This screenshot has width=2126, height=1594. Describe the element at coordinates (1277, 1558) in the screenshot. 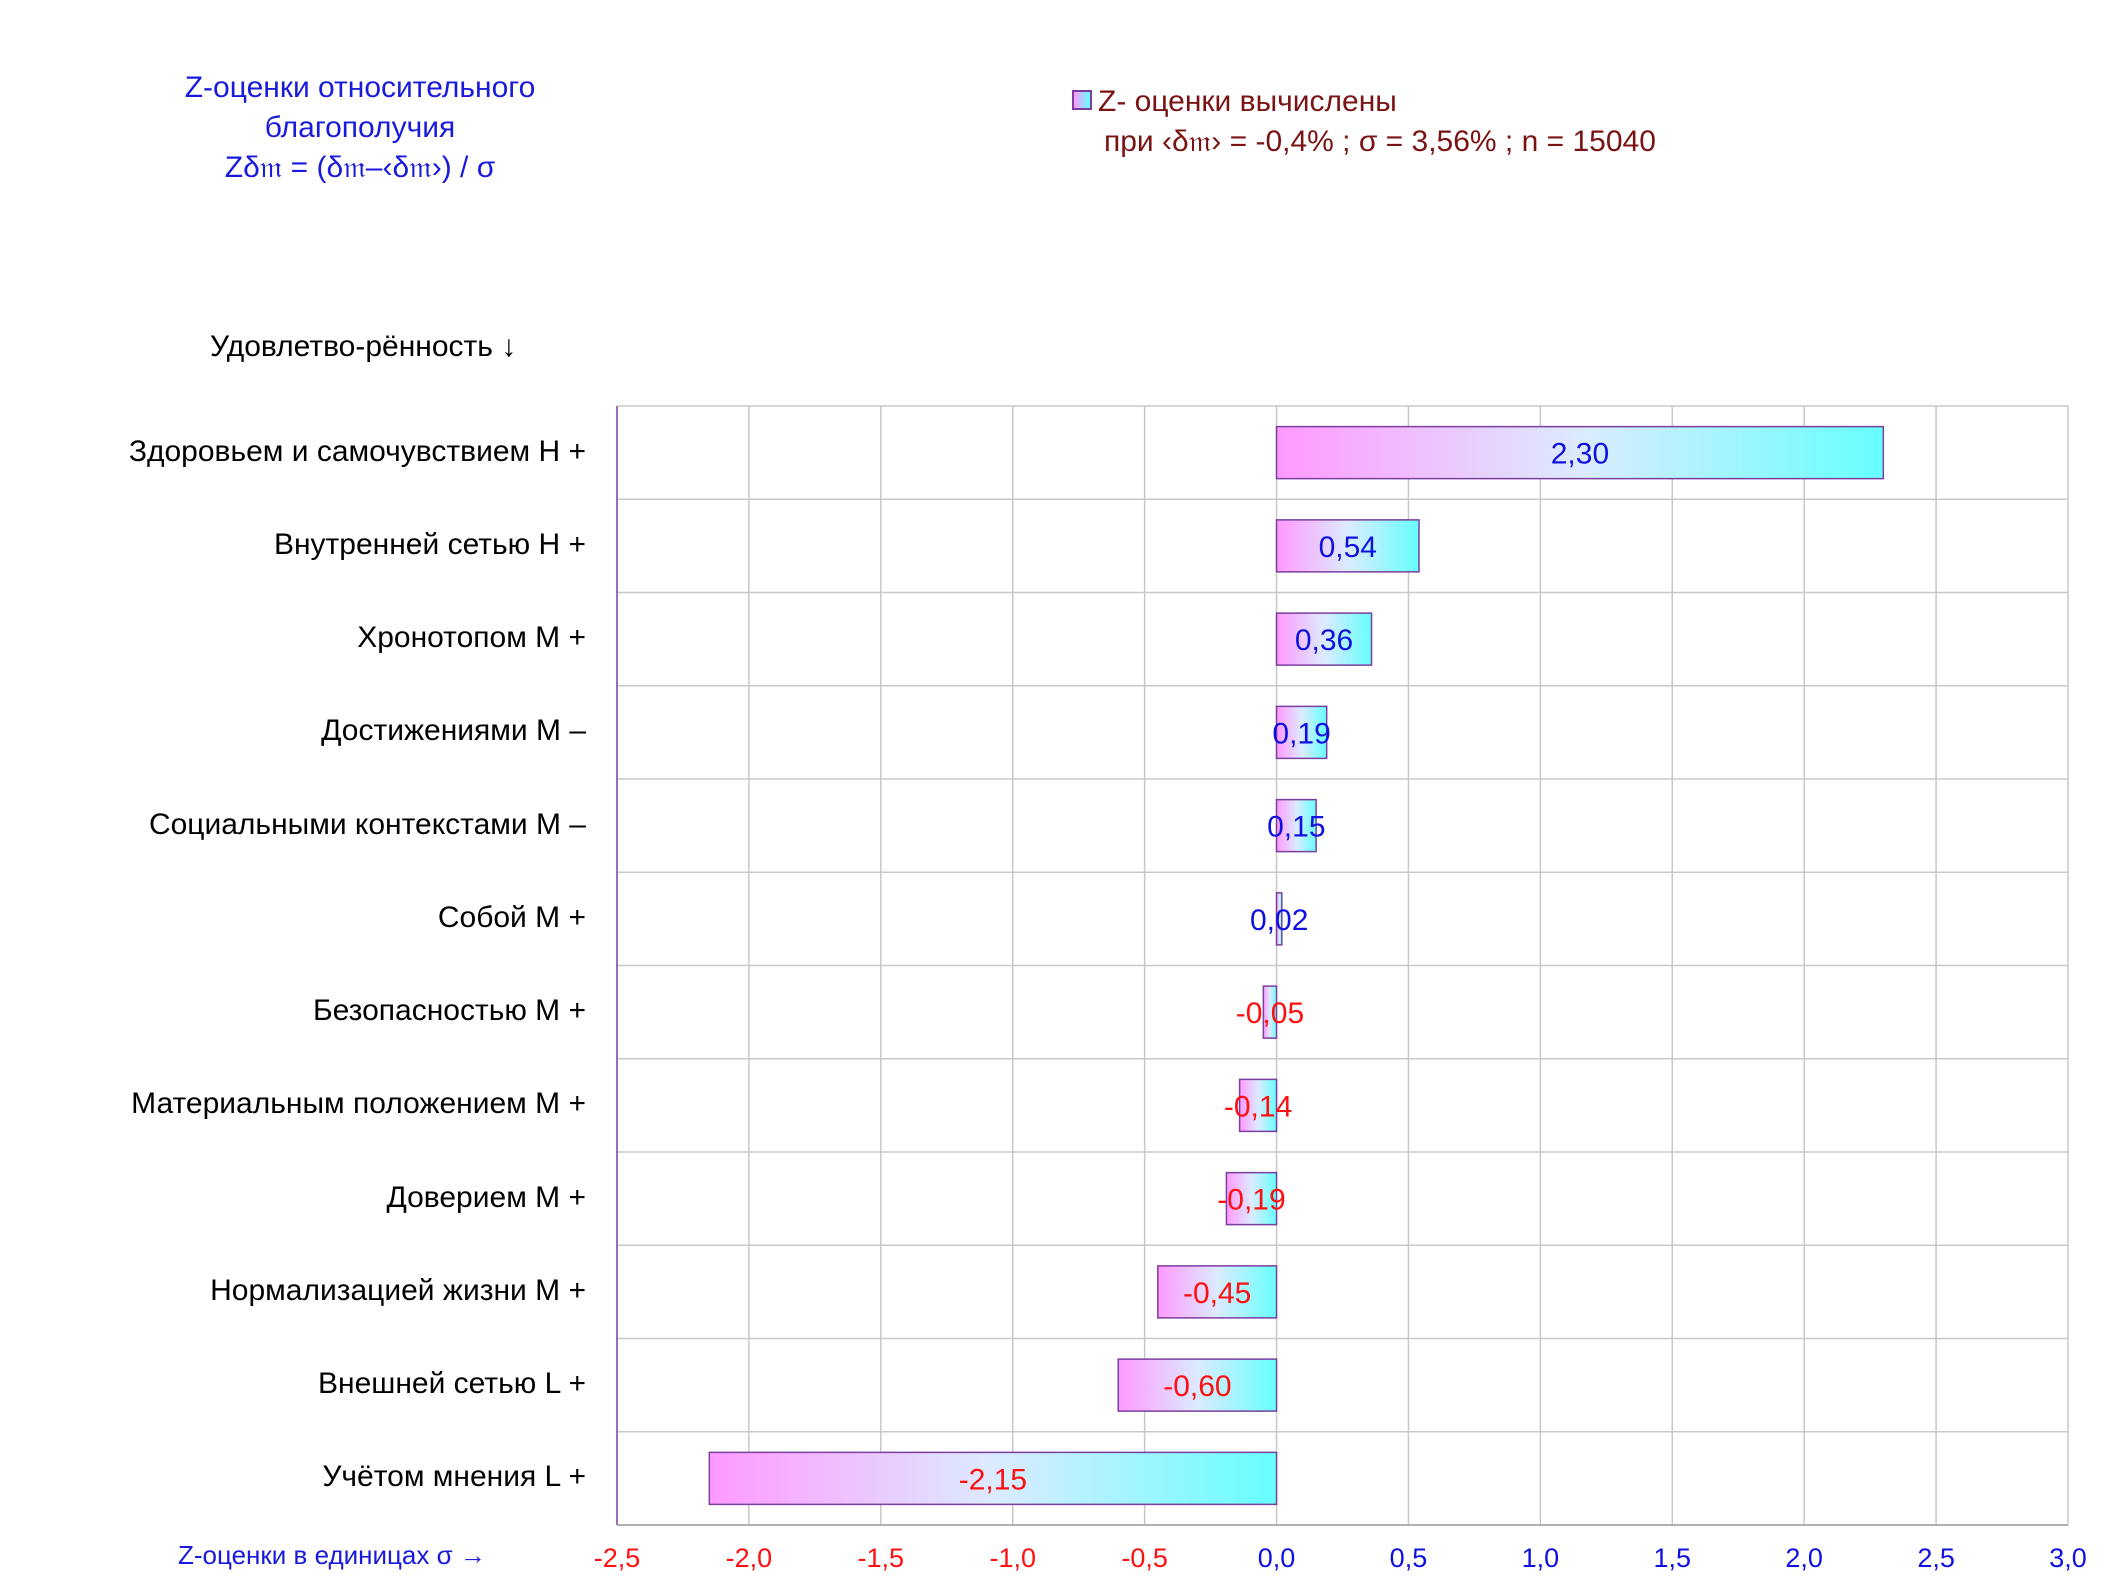

I see `x-tick-label: 0,0` at that location.